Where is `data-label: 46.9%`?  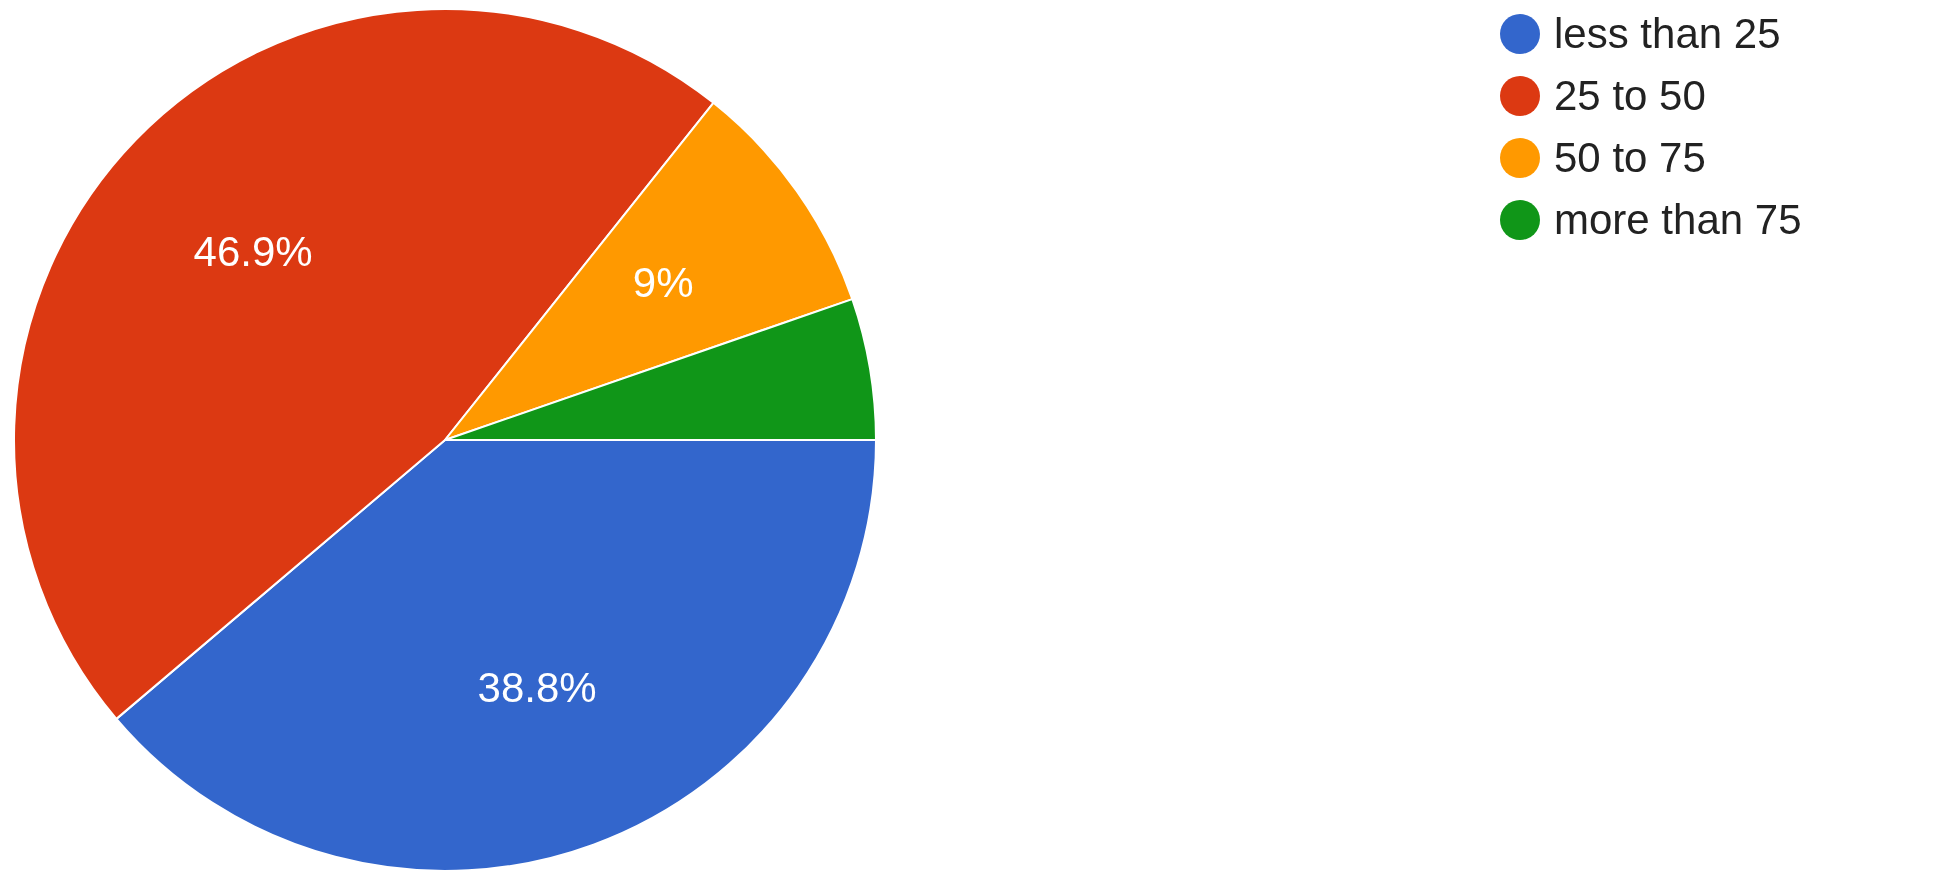
data-label: 46.9% is located at coordinates (253, 251).